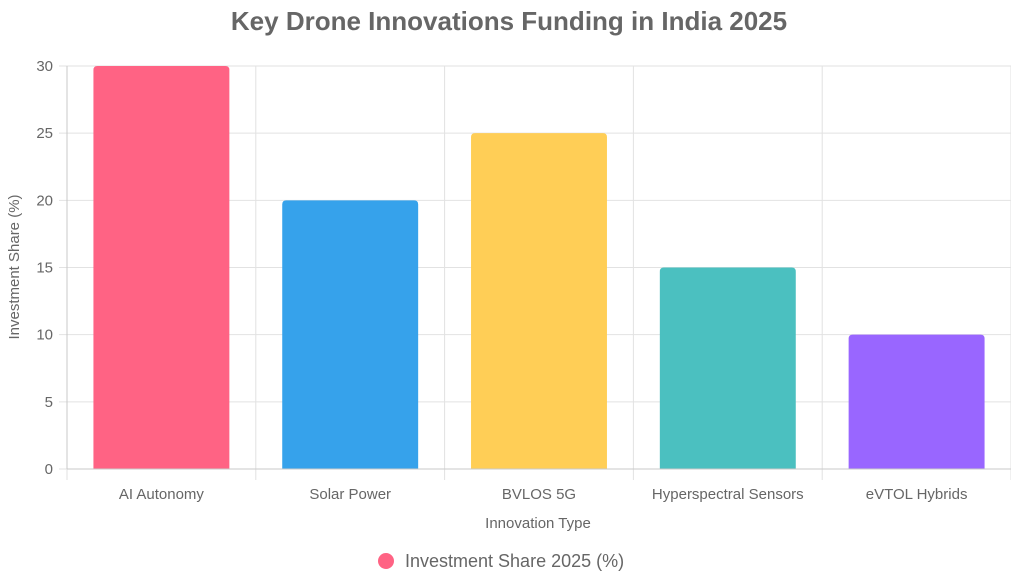 The width and height of the screenshot is (1011, 584). I want to click on x-tick-label: Hyperspectral Sensors, so click(728, 494).